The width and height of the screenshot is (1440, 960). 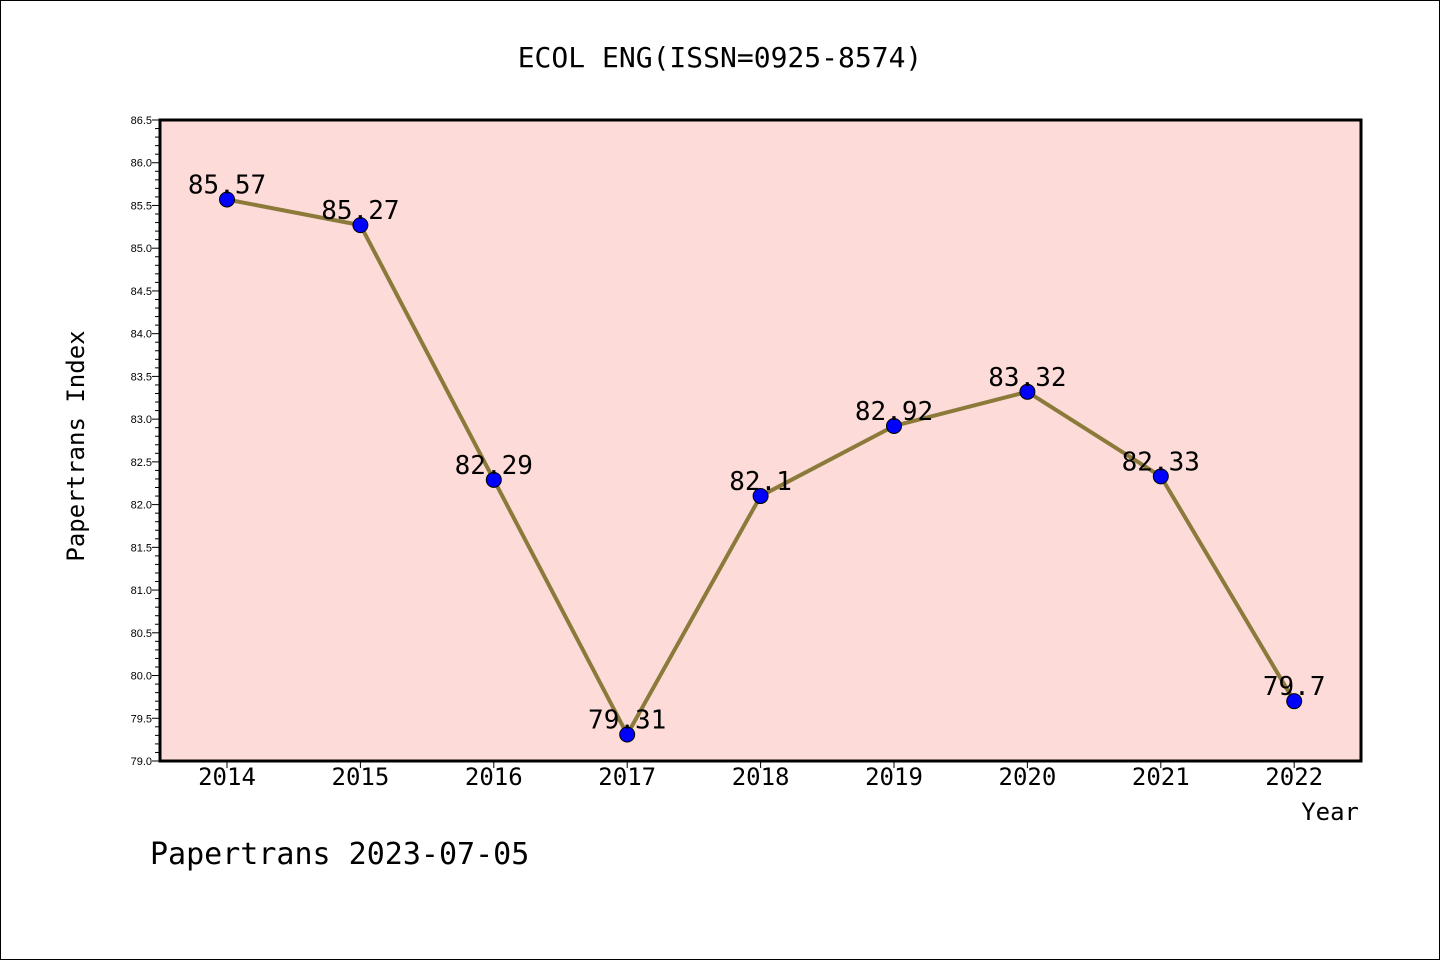 I want to click on y-tick-label: 82.5, so click(x=141, y=463).